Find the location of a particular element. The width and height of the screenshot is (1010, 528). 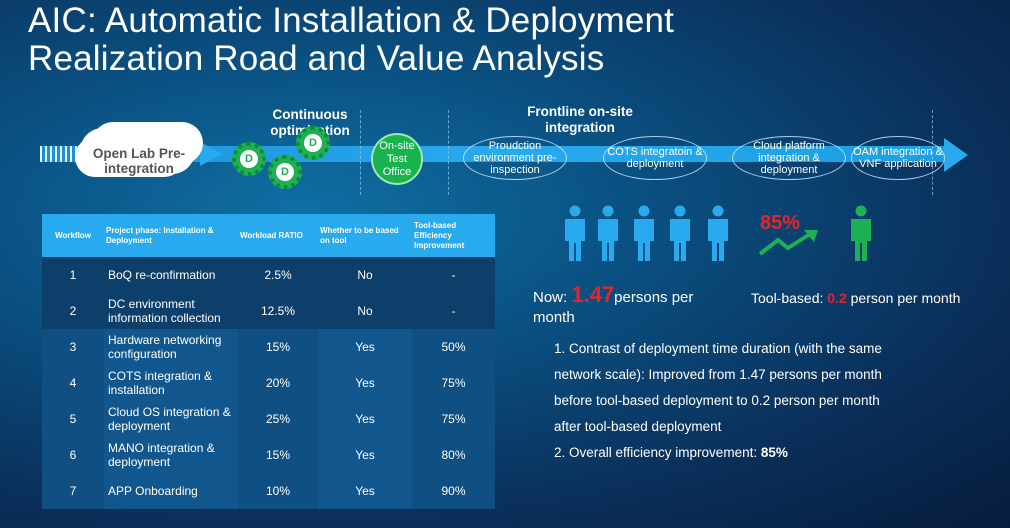

frontline-label: Frontline on-site integration is located at coordinates (580, 119).